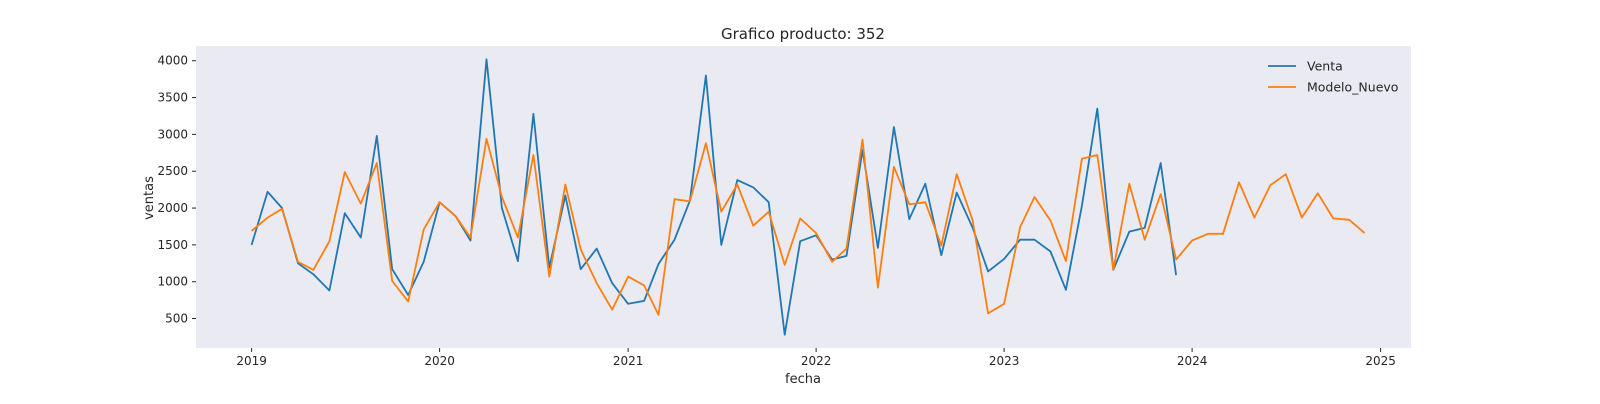  What do you see at coordinates (803, 379) in the screenshot?
I see `x-axis-label: fecha` at bounding box center [803, 379].